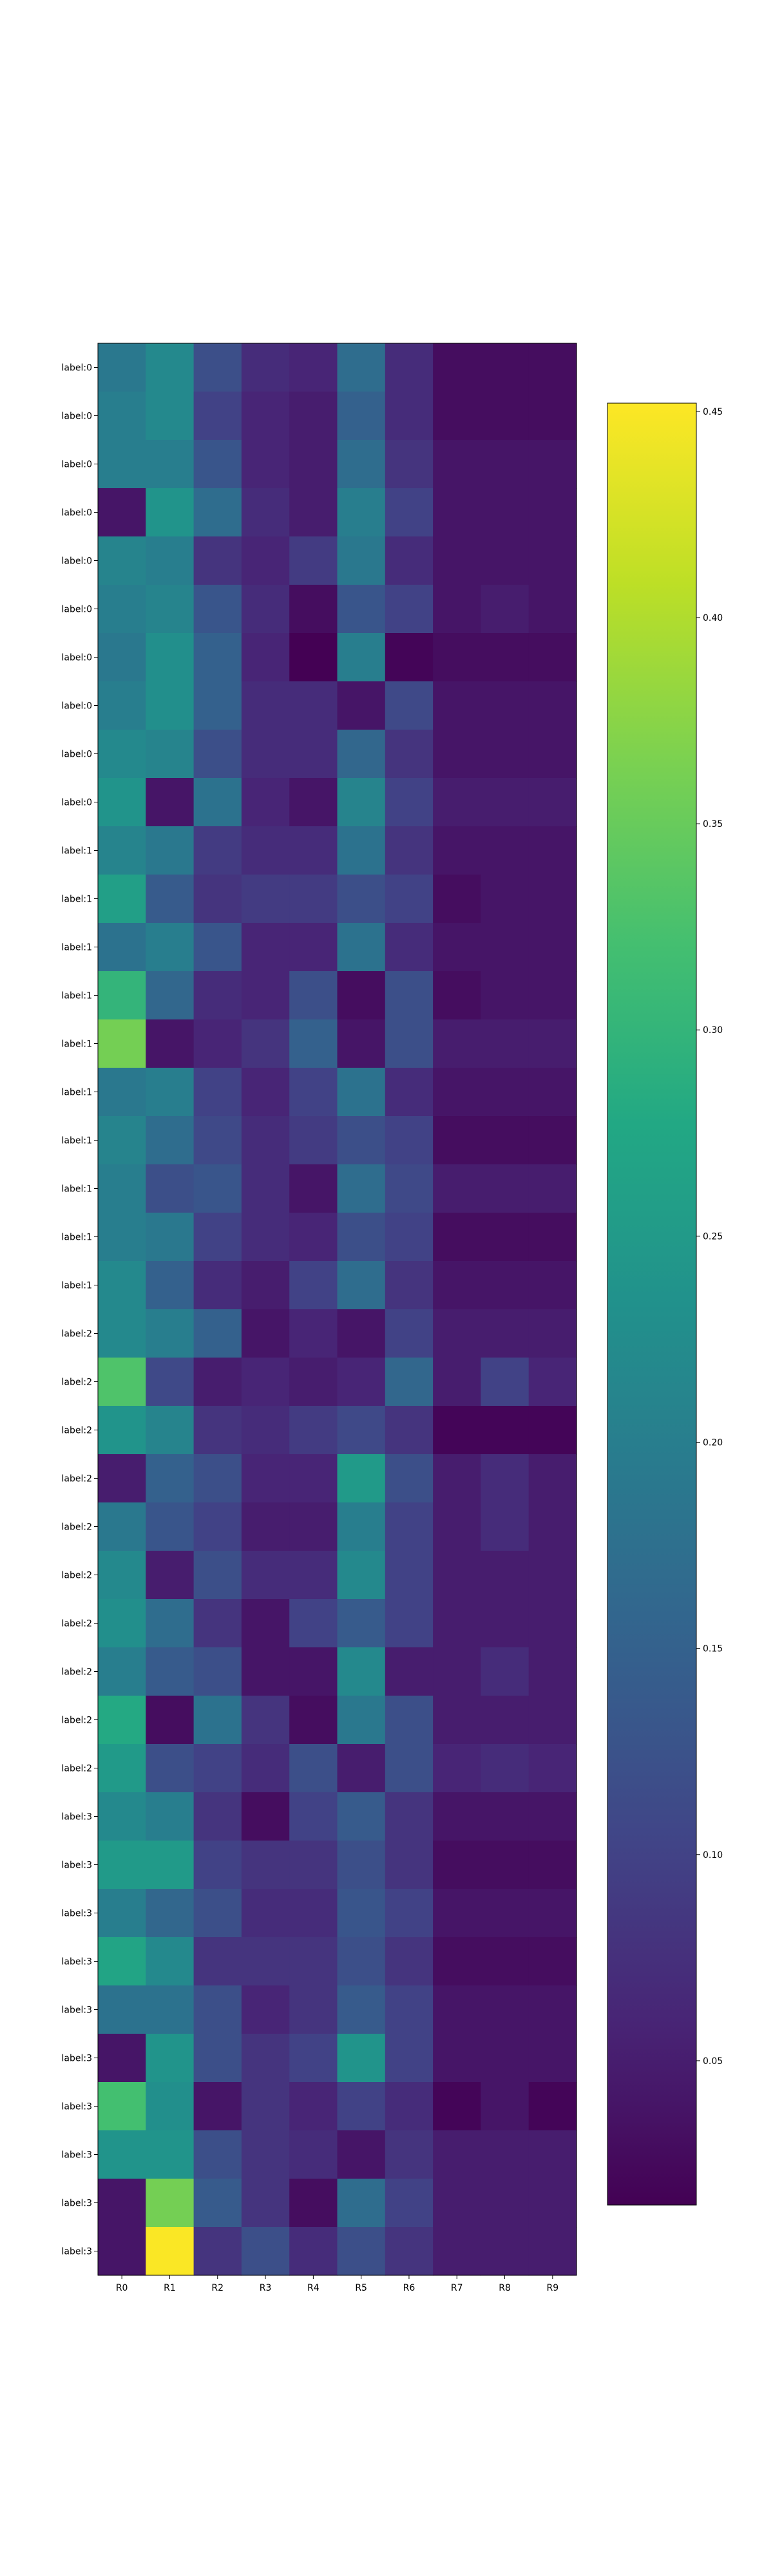 The height and width of the screenshot is (2576, 773). I want to click on colorbar-gradient, so click(651, 1304).